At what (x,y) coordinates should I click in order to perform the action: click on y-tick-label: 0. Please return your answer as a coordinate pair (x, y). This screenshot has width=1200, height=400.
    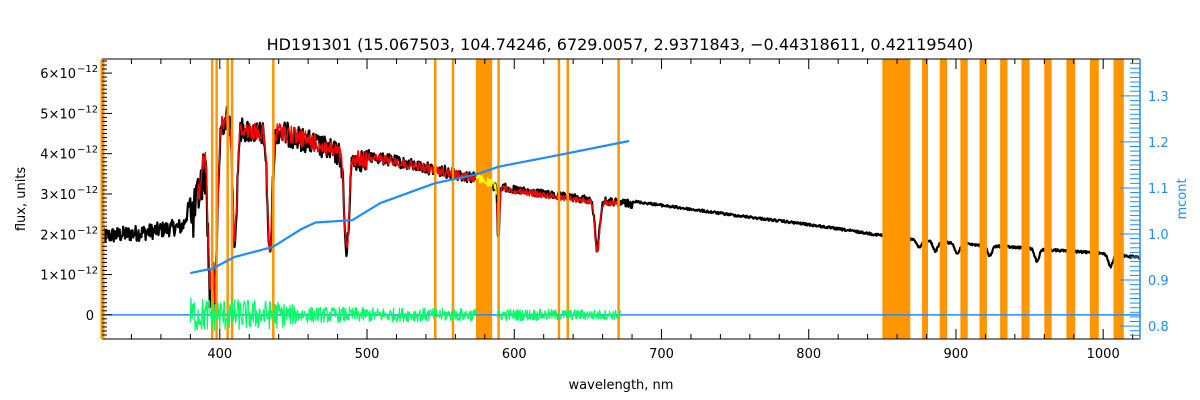
    Looking at the image, I should click on (90, 316).